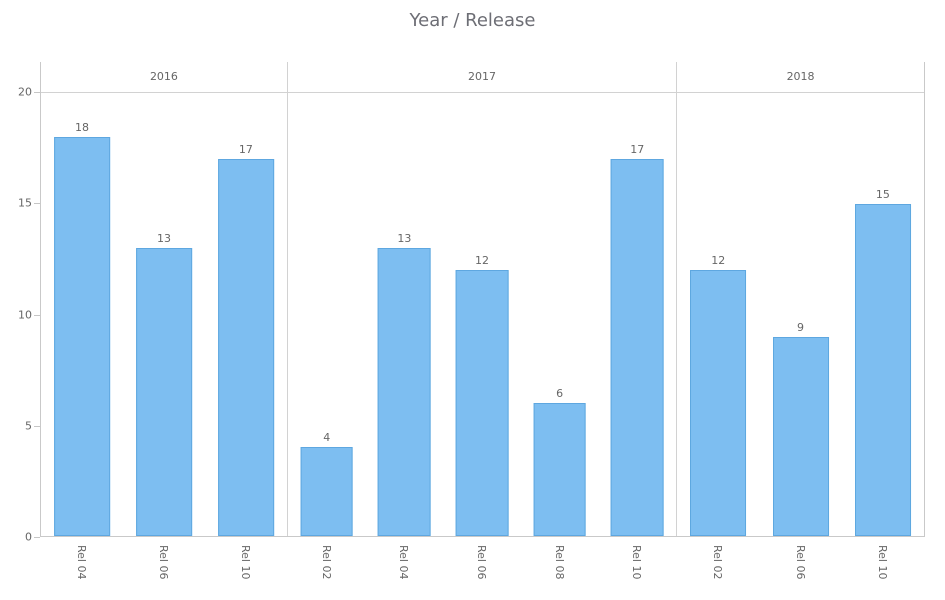 This screenshot has width=945, height=600. I want to click on y-tick-label: 5, so click(28, 426).